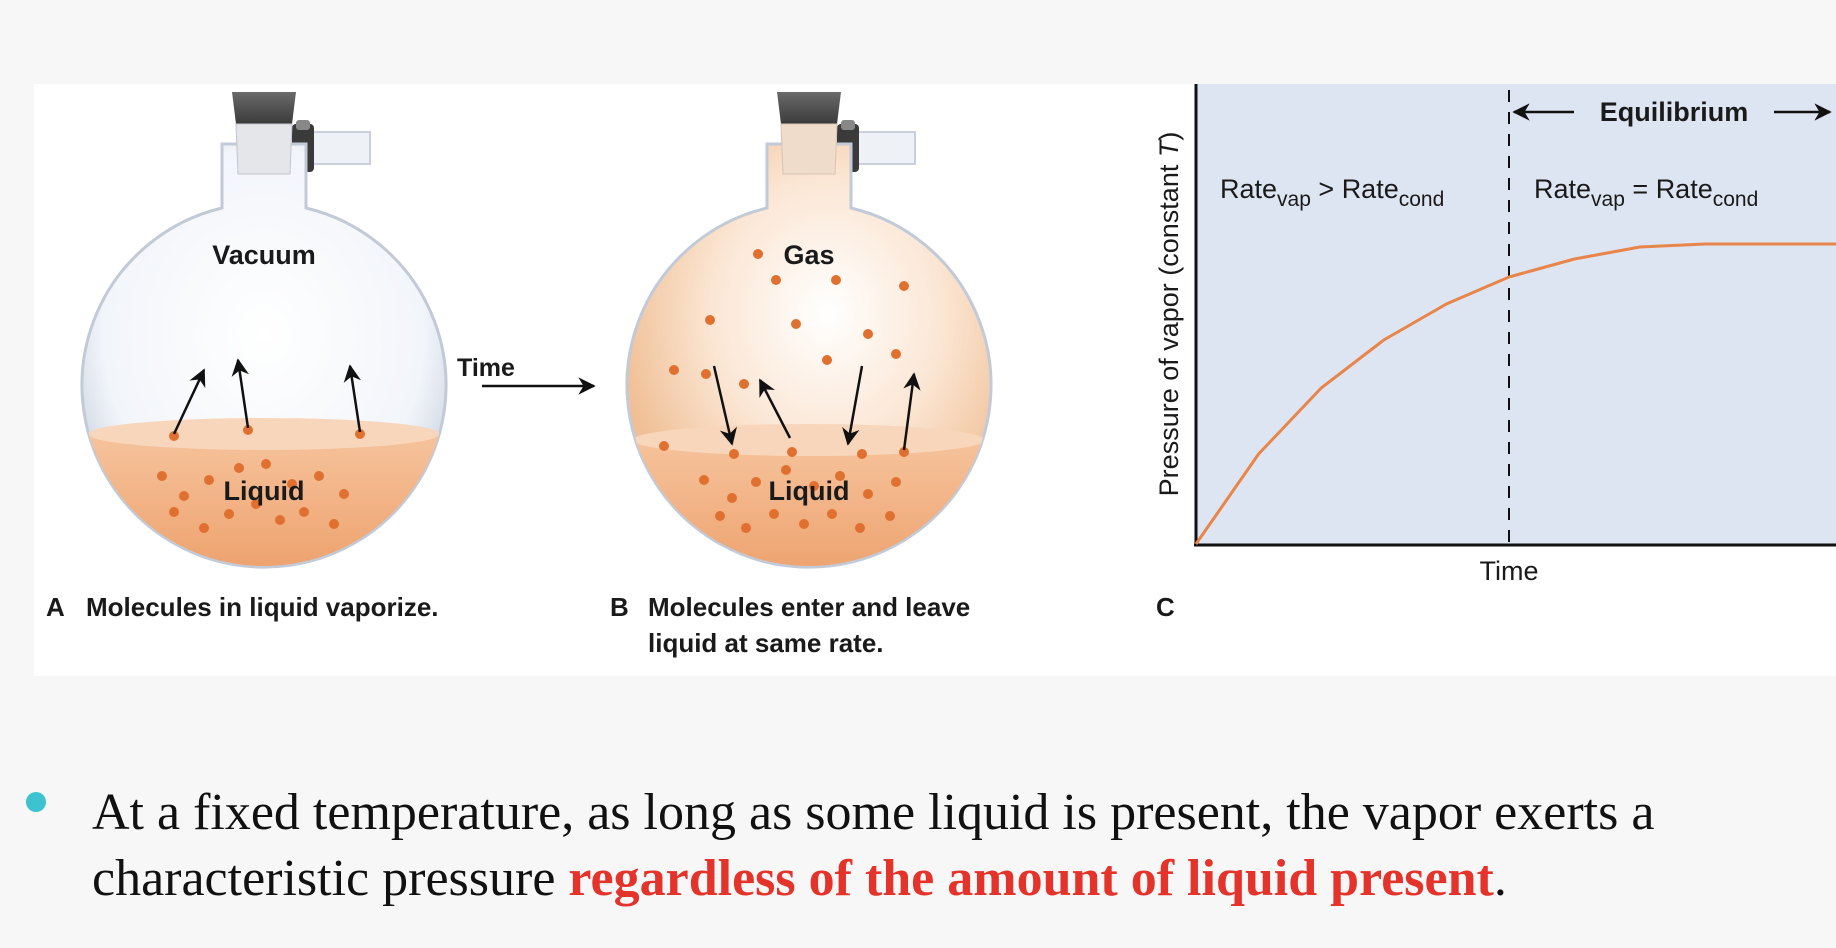 The height and width of the screenshot is (948, 1836). Describe the element at coordinates (1332, 192) in the screenshot. I see `rate-before-equilibrium: Ratevap > Ratecond` at that location.